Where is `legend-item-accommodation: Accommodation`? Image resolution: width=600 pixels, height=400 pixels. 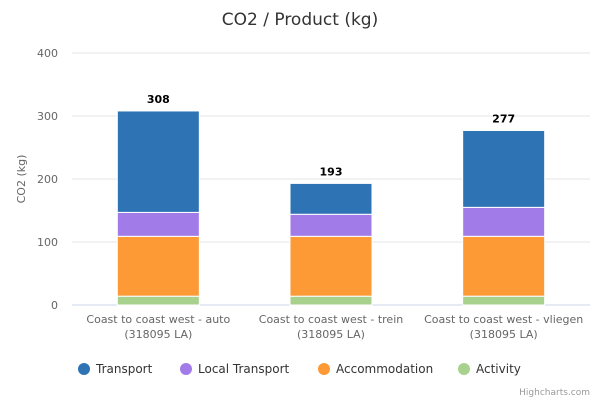
legend-item-accommodation: Accommodation is located at coordinates (375, 369).